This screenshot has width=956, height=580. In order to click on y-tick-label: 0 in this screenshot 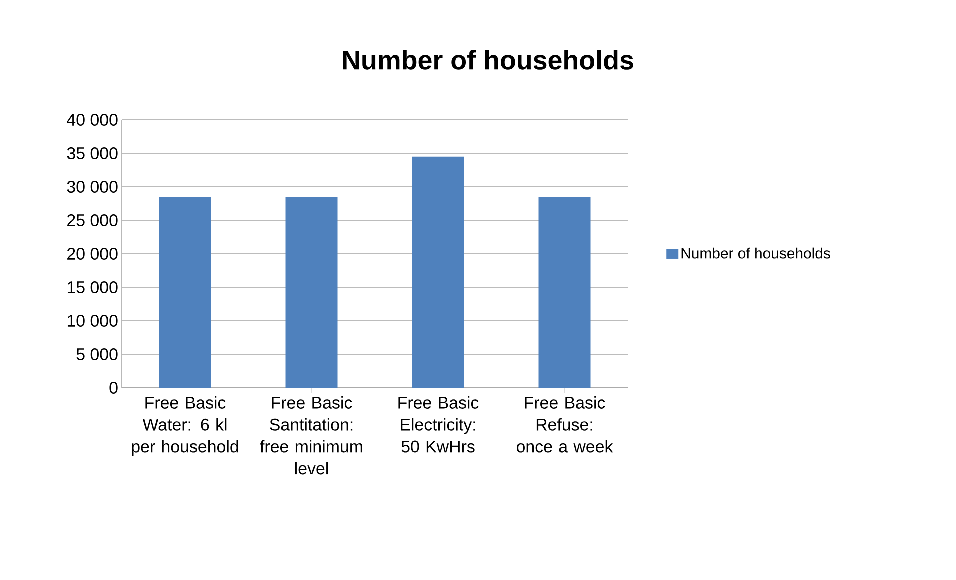, I will do `click(114, 388)`.